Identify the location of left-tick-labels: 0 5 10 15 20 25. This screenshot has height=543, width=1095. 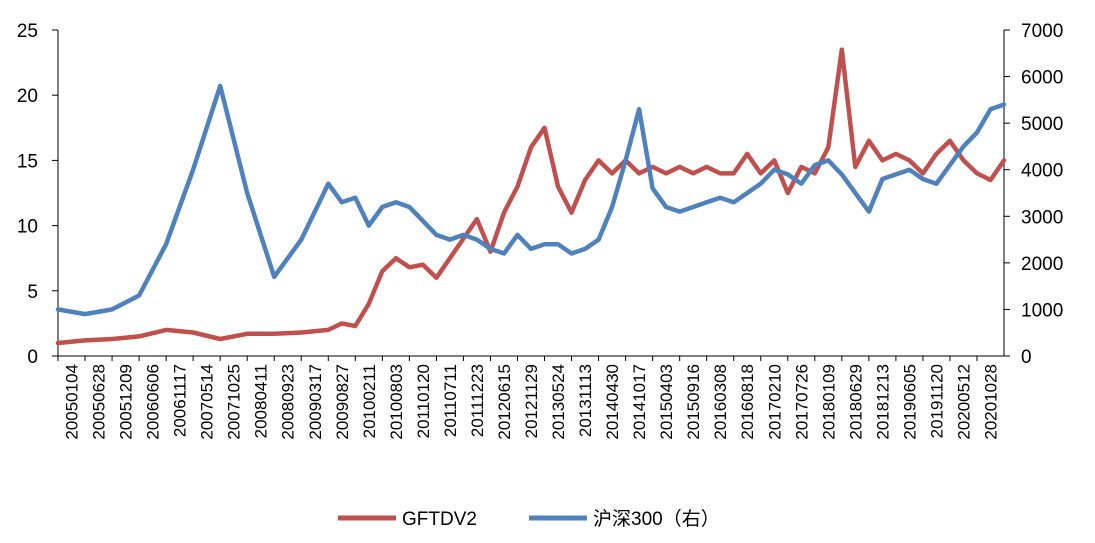
(37, 194).